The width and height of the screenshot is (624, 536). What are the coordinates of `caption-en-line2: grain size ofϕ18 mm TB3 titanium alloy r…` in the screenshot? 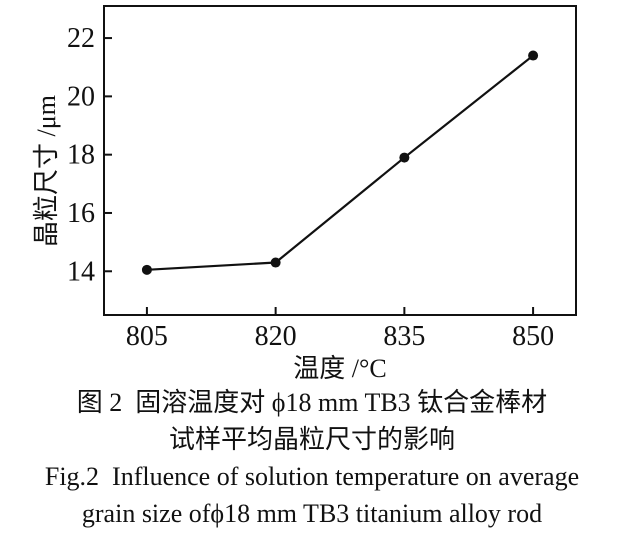 It's located at (312, 513).